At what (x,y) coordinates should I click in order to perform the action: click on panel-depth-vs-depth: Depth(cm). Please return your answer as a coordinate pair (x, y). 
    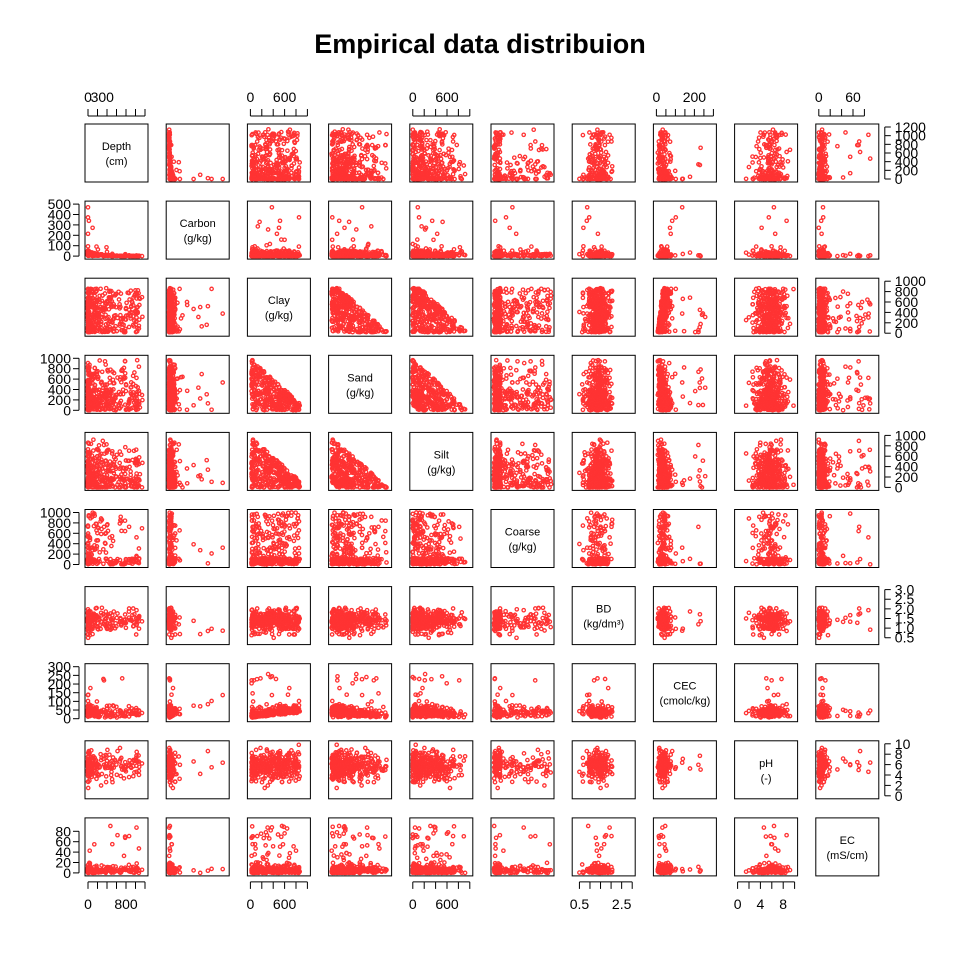
    Looking at the image, I should click on (116, 153).